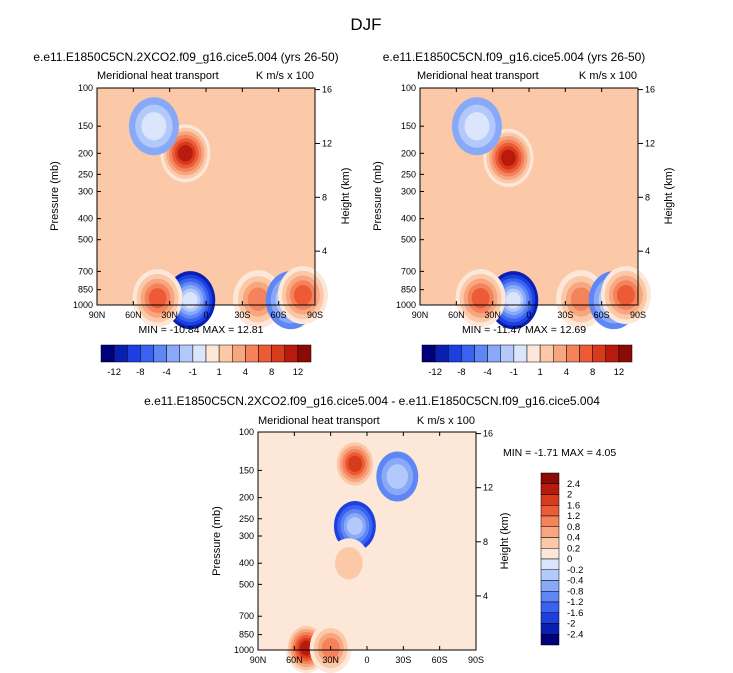 The width and height of the screenshot is (733, 673). I want to click on colorbar-label: -2.4, so click(575, 634).